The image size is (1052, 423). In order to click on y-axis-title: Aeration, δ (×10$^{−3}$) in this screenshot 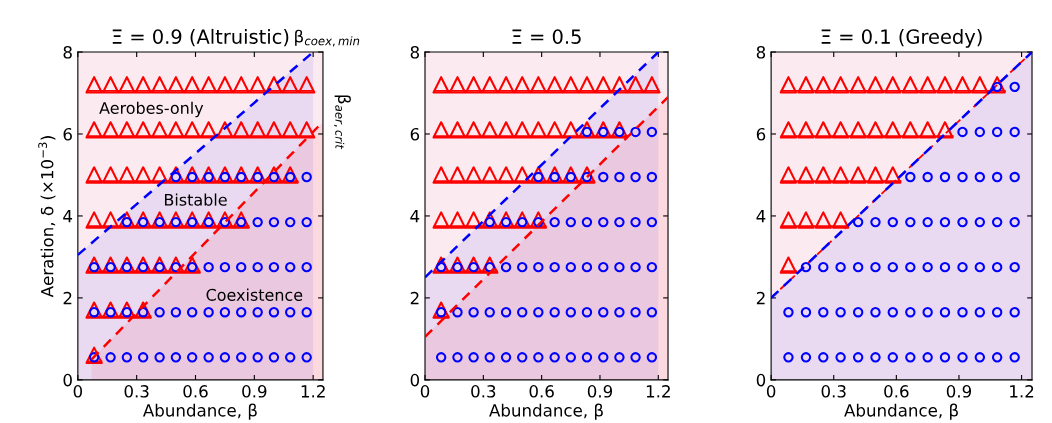, I will do `click(47, 217)`.